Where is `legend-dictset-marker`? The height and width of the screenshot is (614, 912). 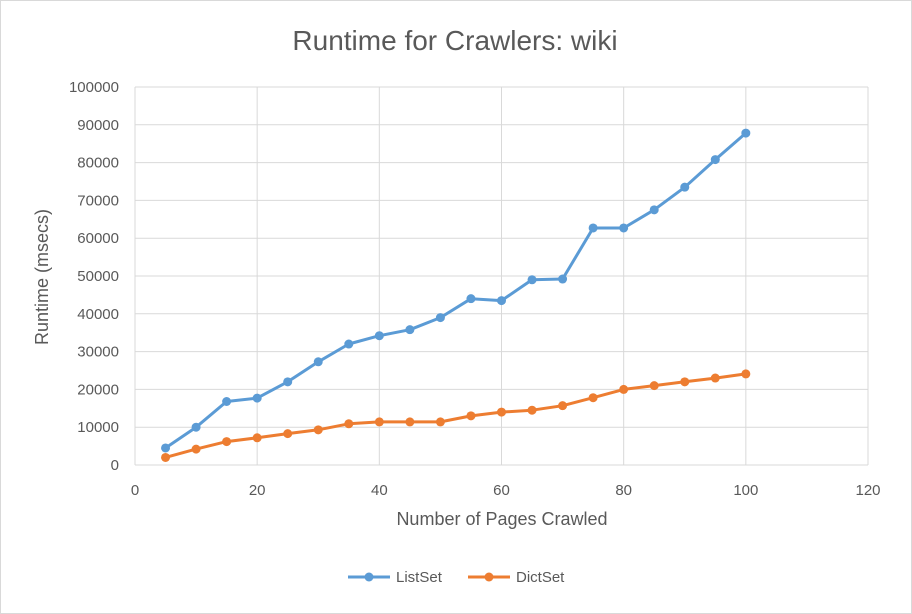 legend-dictset-marker is located at coordinates (489, 577).